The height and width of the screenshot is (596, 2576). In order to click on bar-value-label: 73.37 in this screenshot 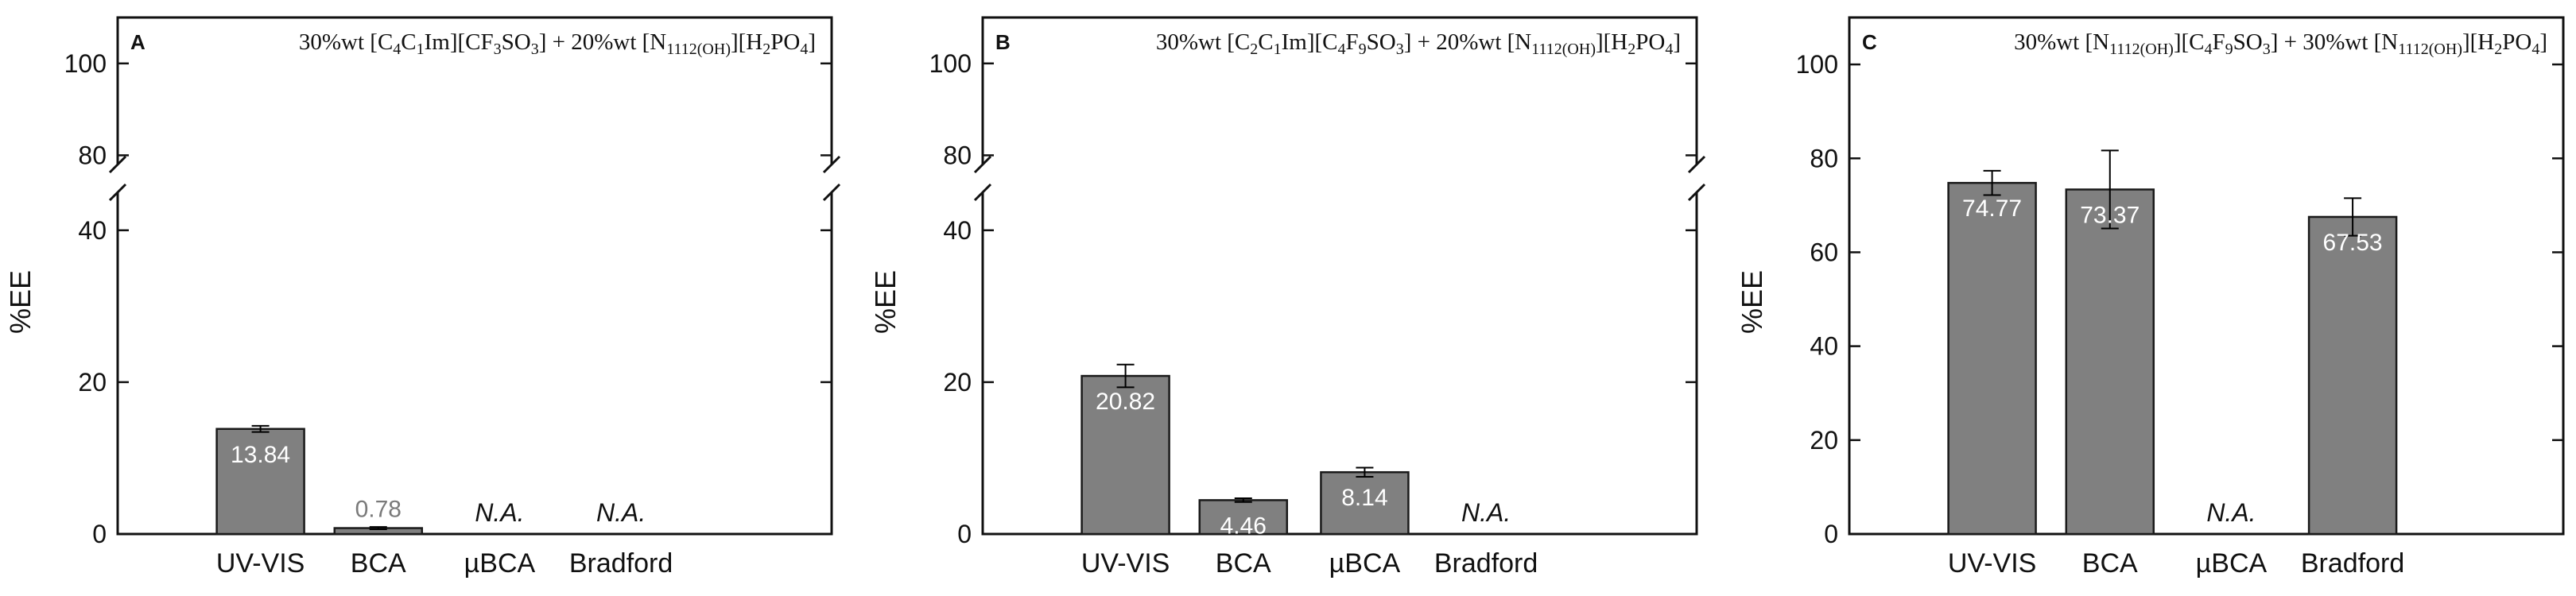, I will do `click(2110, 215)`.